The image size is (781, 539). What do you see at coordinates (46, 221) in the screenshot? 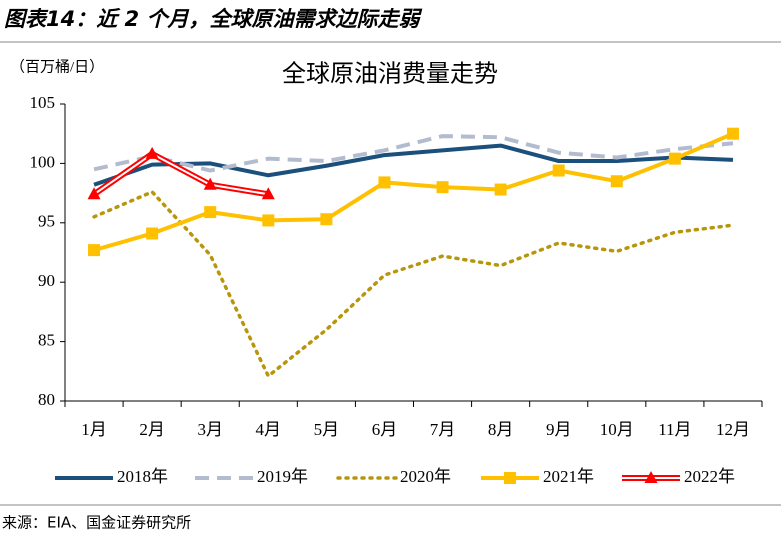
I see `y-tick-label: 95` at bounding box center [46, 221].